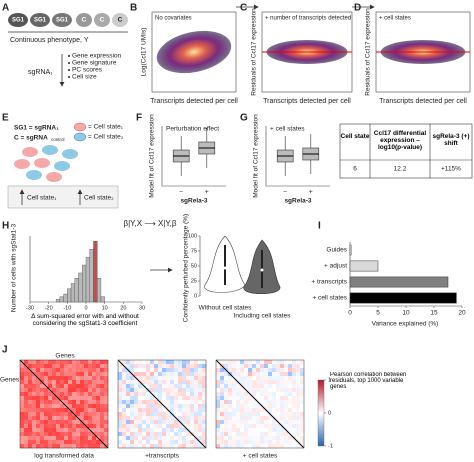  Describe the element at coordinates (65, 298) in the screenshot. I see `histogram-bar` at that location.